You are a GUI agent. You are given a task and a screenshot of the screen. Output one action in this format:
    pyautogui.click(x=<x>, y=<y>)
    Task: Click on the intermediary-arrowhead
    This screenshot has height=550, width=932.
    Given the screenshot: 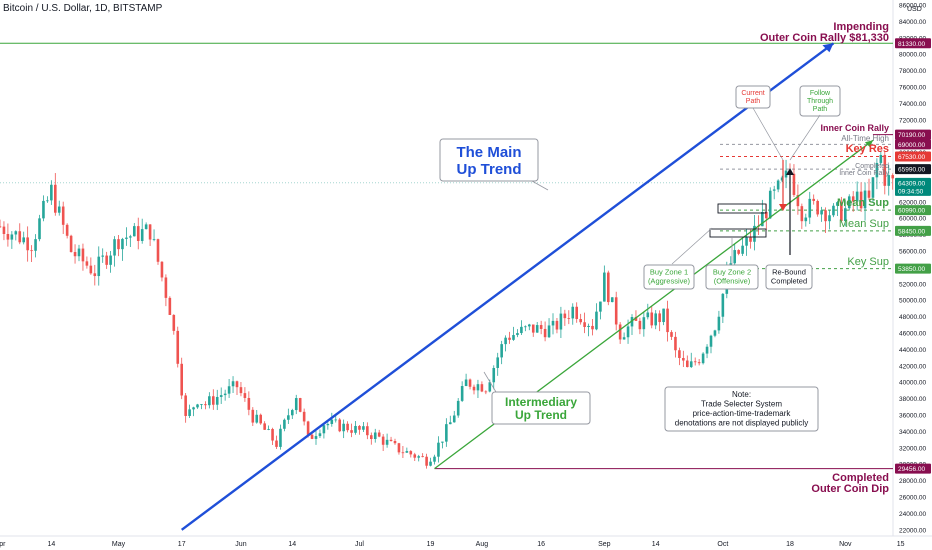 What is the action you would take?
    pyautogui.click(x=868, y=144)
    